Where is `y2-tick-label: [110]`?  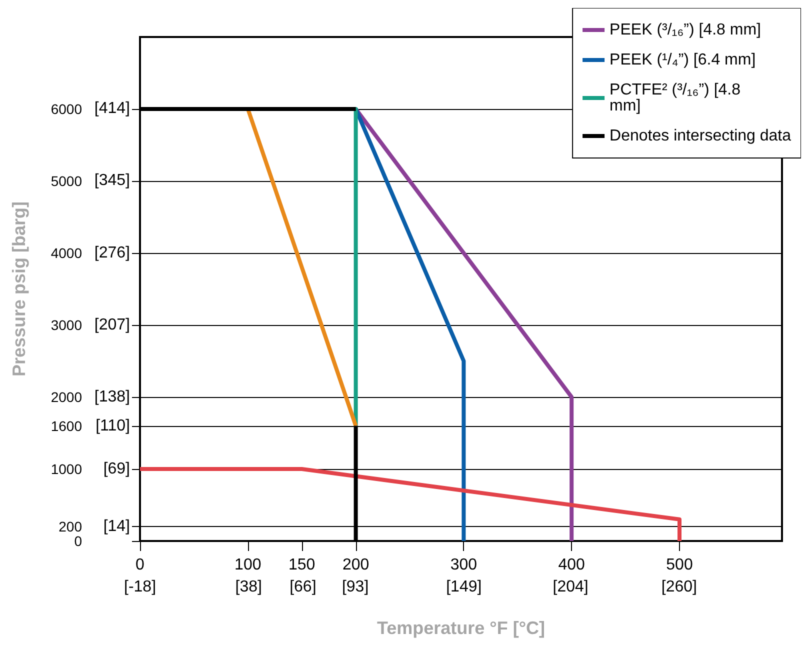 y2-tick-label: [110] is located at coordinates (113, 426).